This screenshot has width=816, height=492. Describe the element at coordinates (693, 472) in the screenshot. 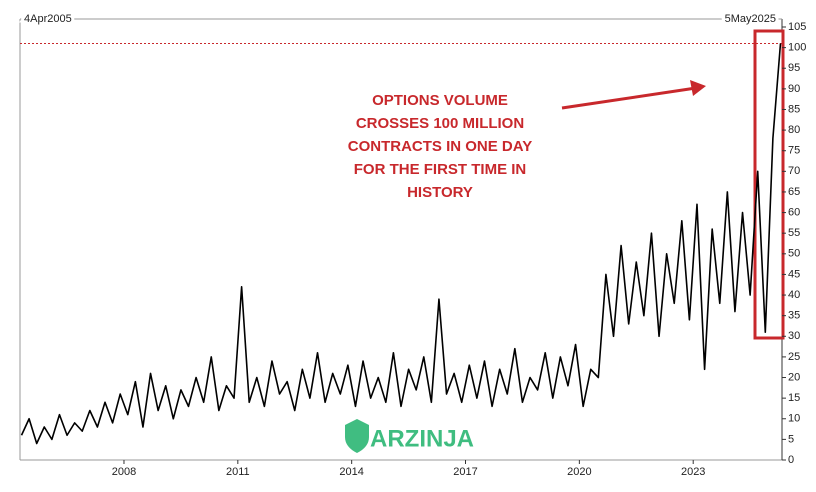

I see `x-tick-label: 2023` at that location.